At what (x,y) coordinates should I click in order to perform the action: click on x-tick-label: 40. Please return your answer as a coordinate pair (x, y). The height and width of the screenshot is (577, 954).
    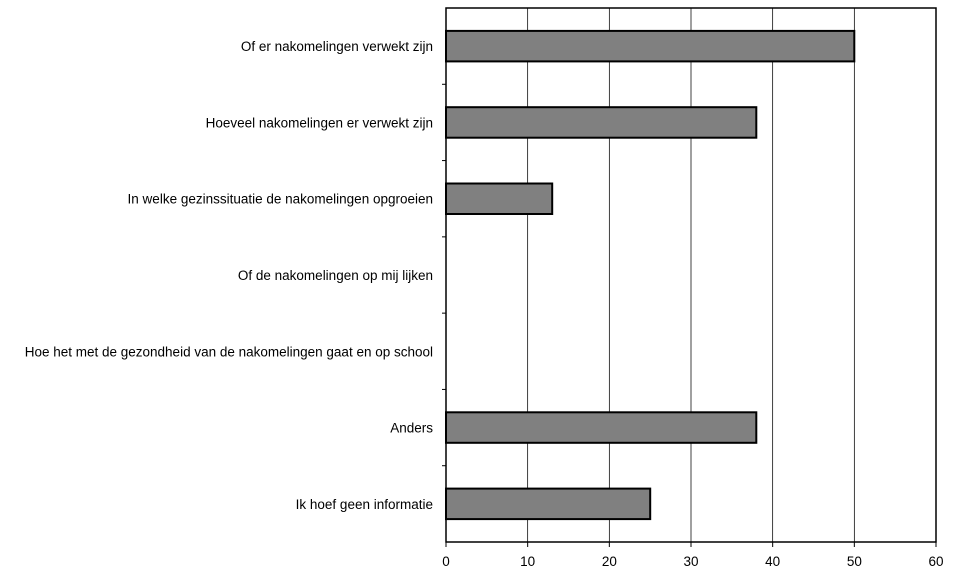
    Looking at the image, I should click on (772, 561).